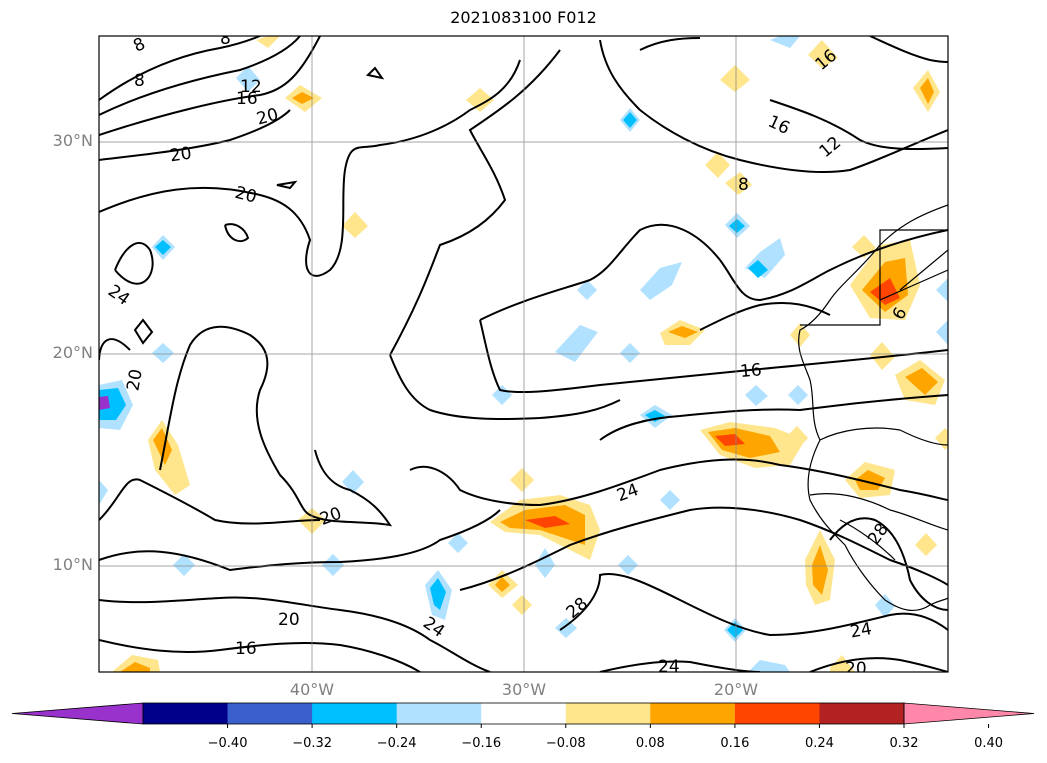  What do you see at coordinates (312, 743) in the screenshot?
I see `colorbar-tick-label: −0.32` at bounding box center [312, 743].